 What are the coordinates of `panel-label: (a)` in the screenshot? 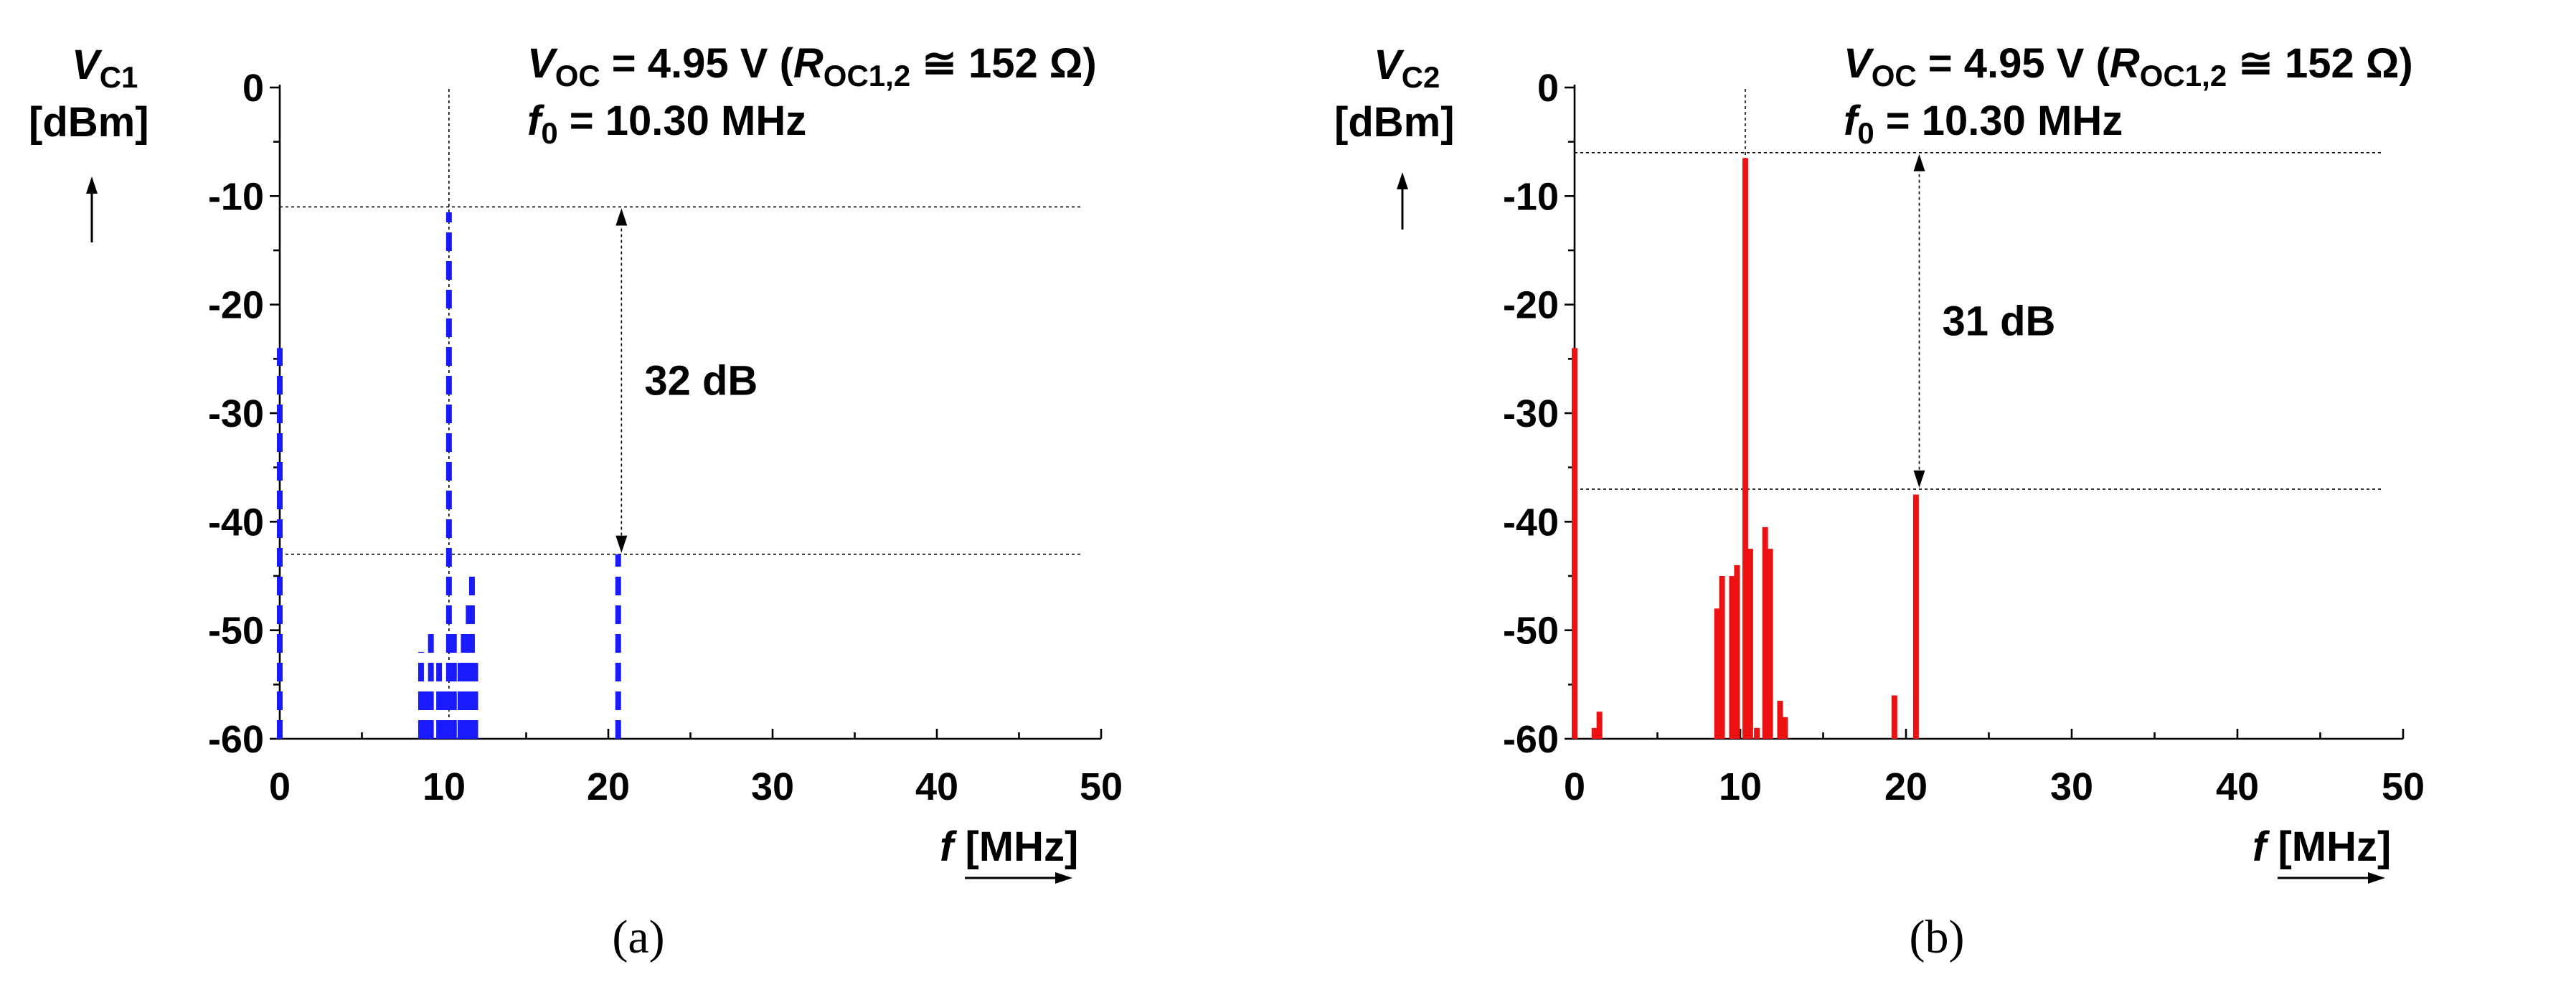 It's located at (638, 937).